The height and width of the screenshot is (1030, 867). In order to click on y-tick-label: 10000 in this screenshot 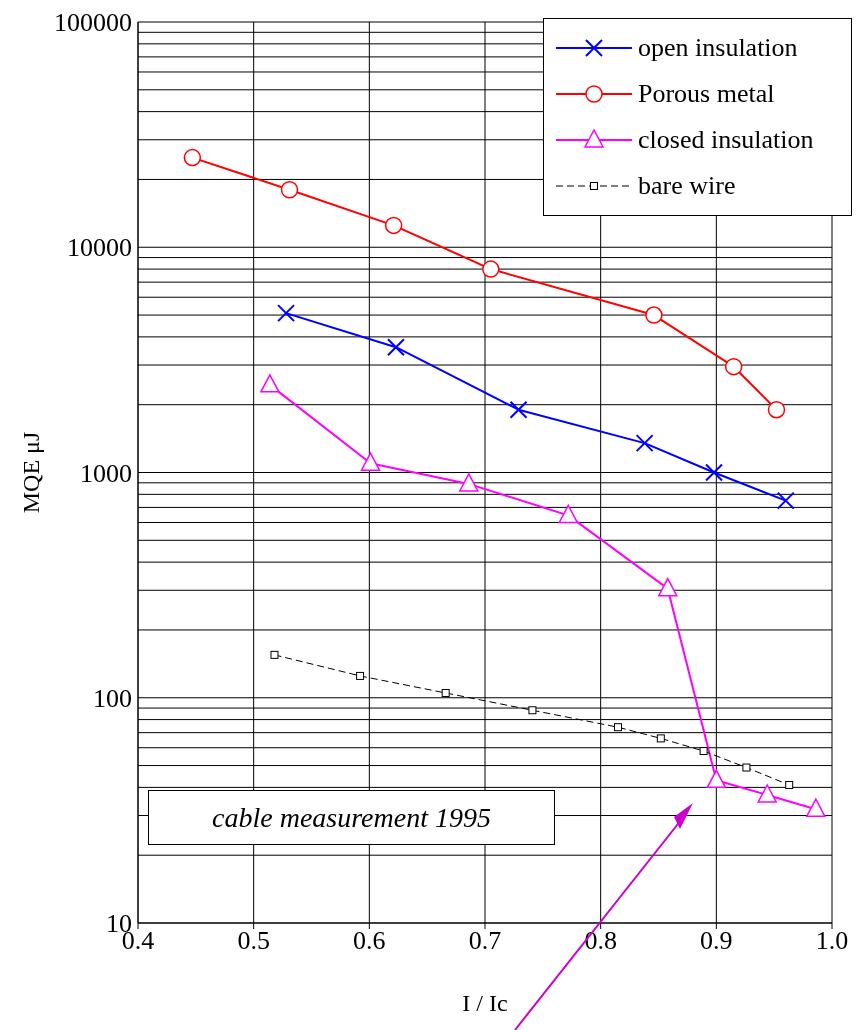, I will do `click(99, 248)`.